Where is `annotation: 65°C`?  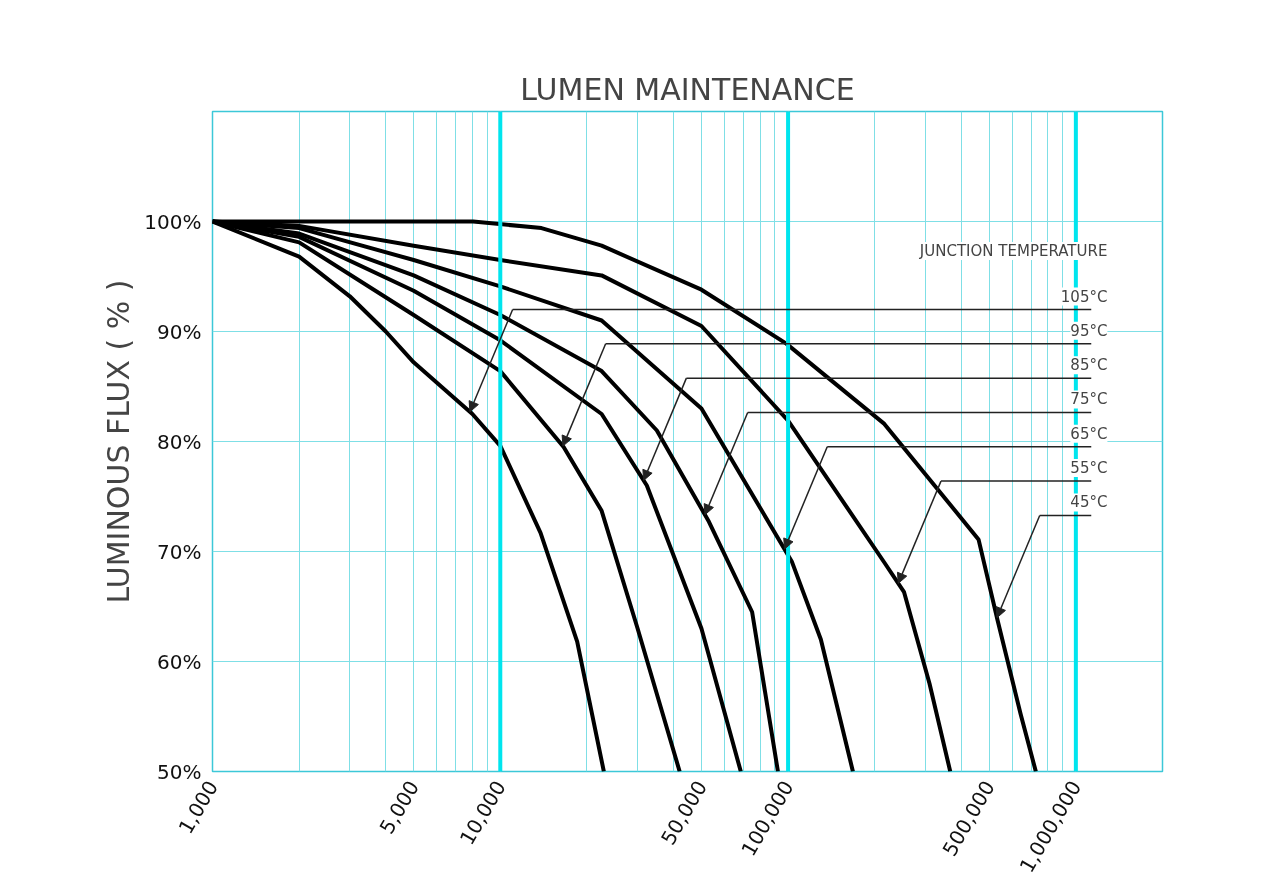
annotation: 65°C is located at coordinates (1089, 433).